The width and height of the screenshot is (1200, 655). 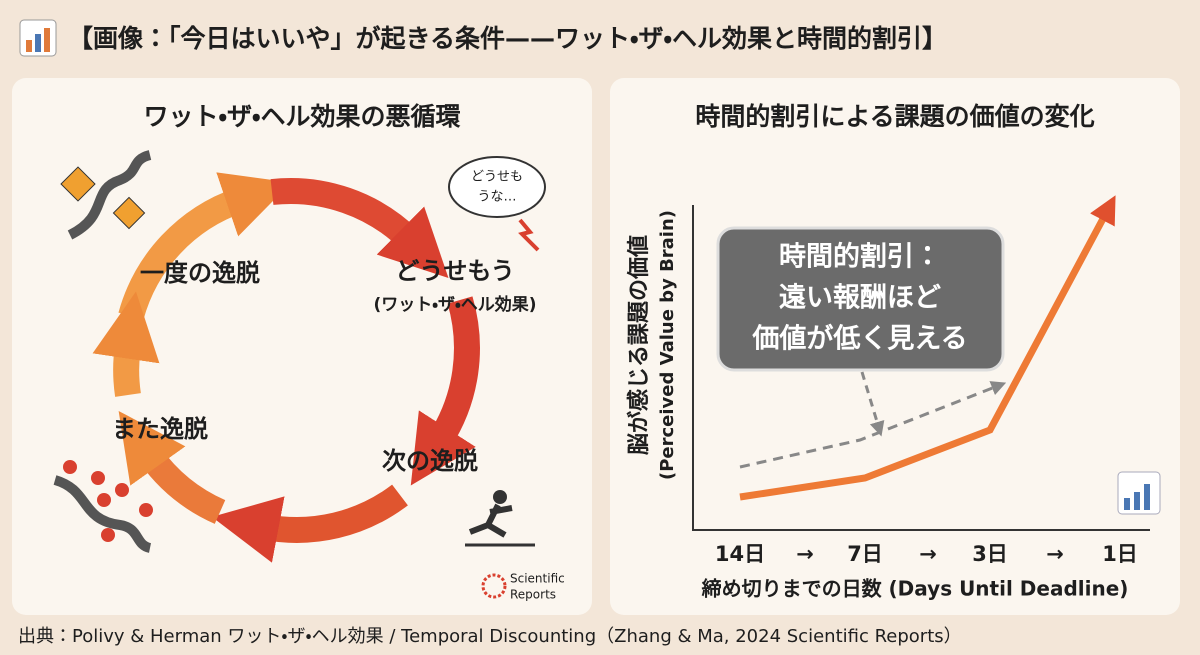 What do you see at coordinates (667, 345) in the screenshot?
I see `y-label: (Perceived Value by Brain)` at bounding box center [667, 345].